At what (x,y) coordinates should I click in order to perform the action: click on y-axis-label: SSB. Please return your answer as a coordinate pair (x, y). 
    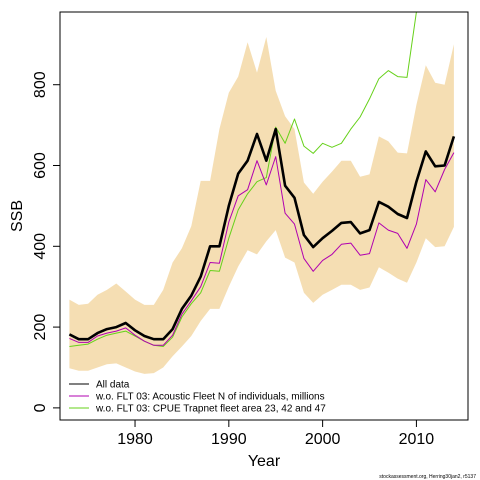
    Looking at the image, I should click on (17, 216).